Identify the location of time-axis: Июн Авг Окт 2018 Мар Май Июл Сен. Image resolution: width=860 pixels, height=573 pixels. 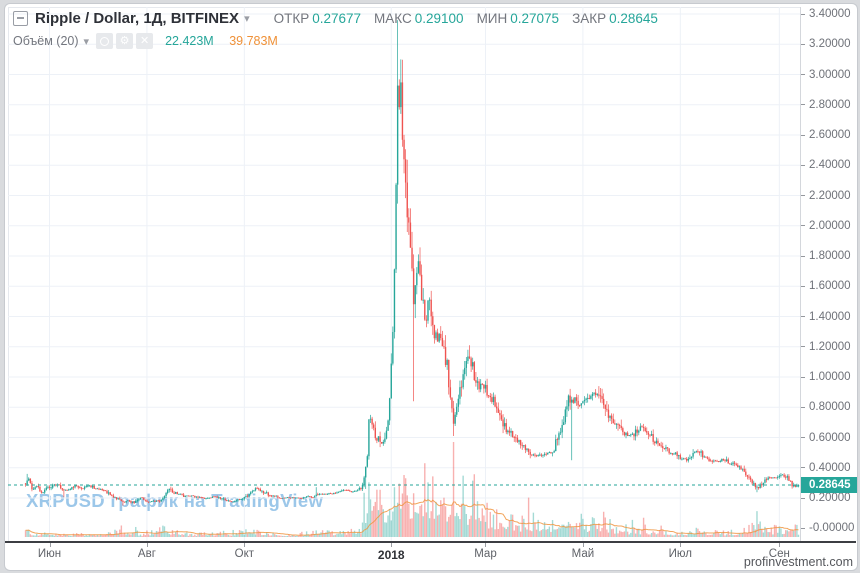
(430, 555).